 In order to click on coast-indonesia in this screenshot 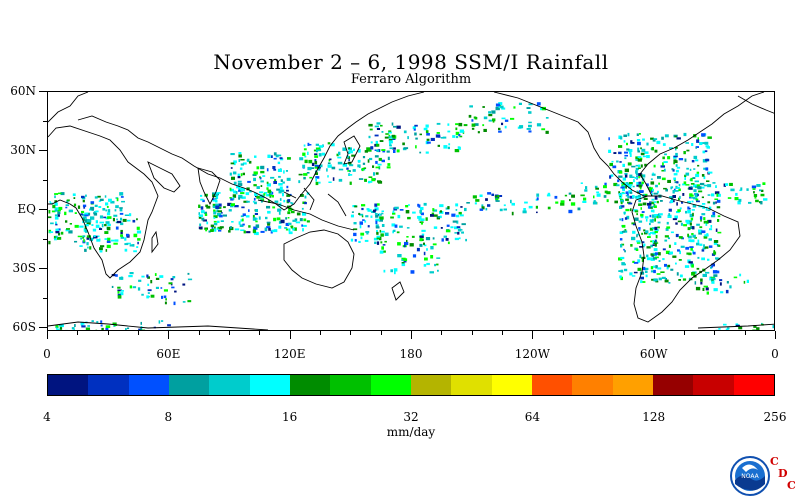, I will do `click(306, 209)`.